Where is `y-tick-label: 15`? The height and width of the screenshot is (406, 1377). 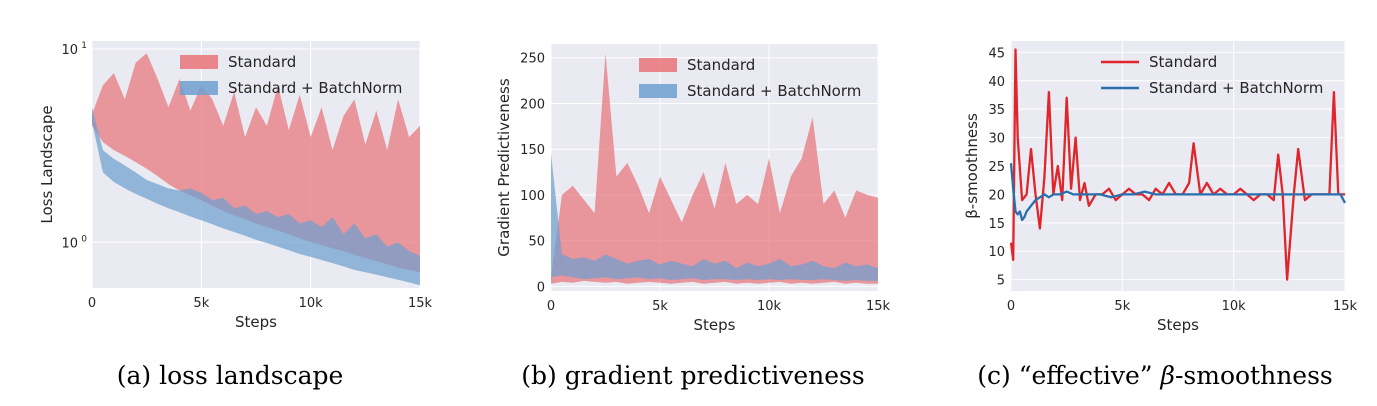
y-tick-label: 15 is located at coordinates (996, 224).